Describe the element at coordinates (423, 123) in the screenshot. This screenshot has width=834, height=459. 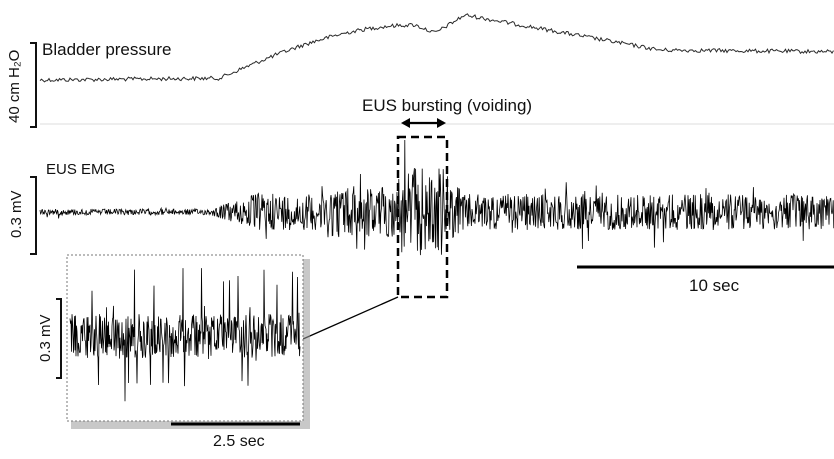
I see `bursting-double-arrow` at that location.